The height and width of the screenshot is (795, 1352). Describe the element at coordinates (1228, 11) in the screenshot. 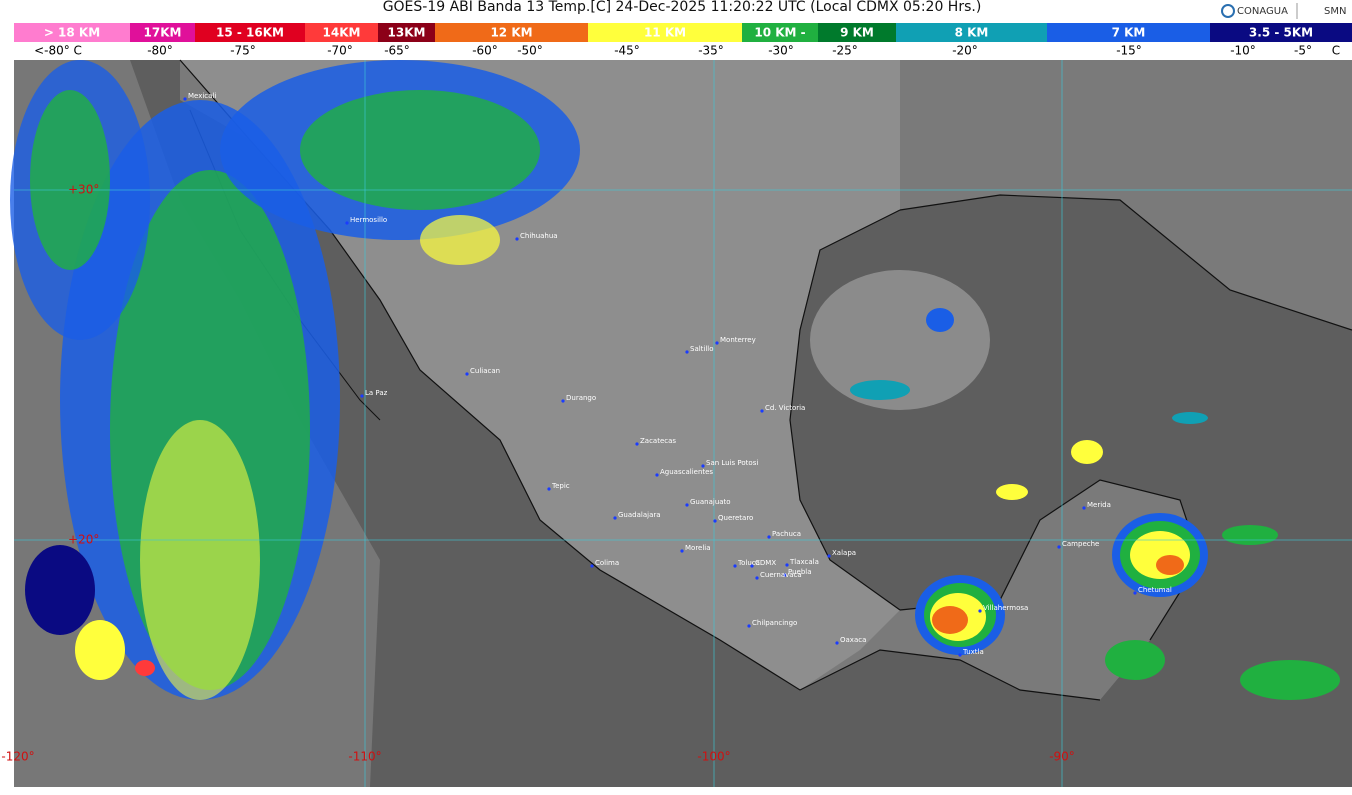

I see `logo-icon` at that location.